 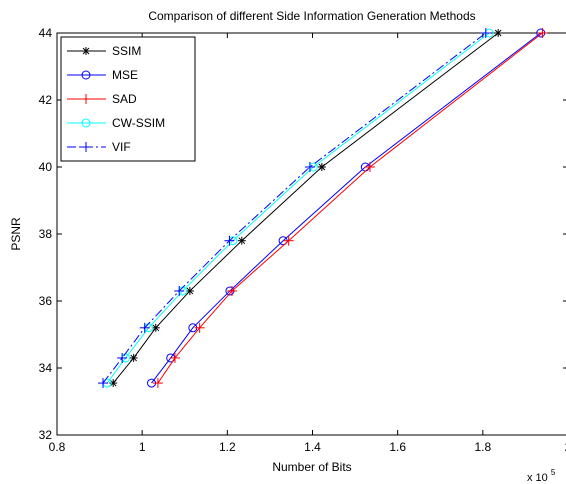 I want to click on y-axis-label: PSNR, so click(x=16, y=234).